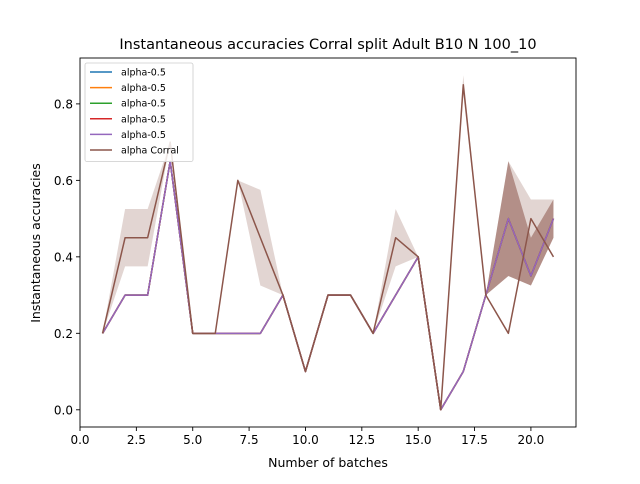 This screenshot has height=484, width=640. What do you see at coordinates (531, 440) in the screenshot?
I see `x-tick-label: 20.0` at bounding box center [531, 440].